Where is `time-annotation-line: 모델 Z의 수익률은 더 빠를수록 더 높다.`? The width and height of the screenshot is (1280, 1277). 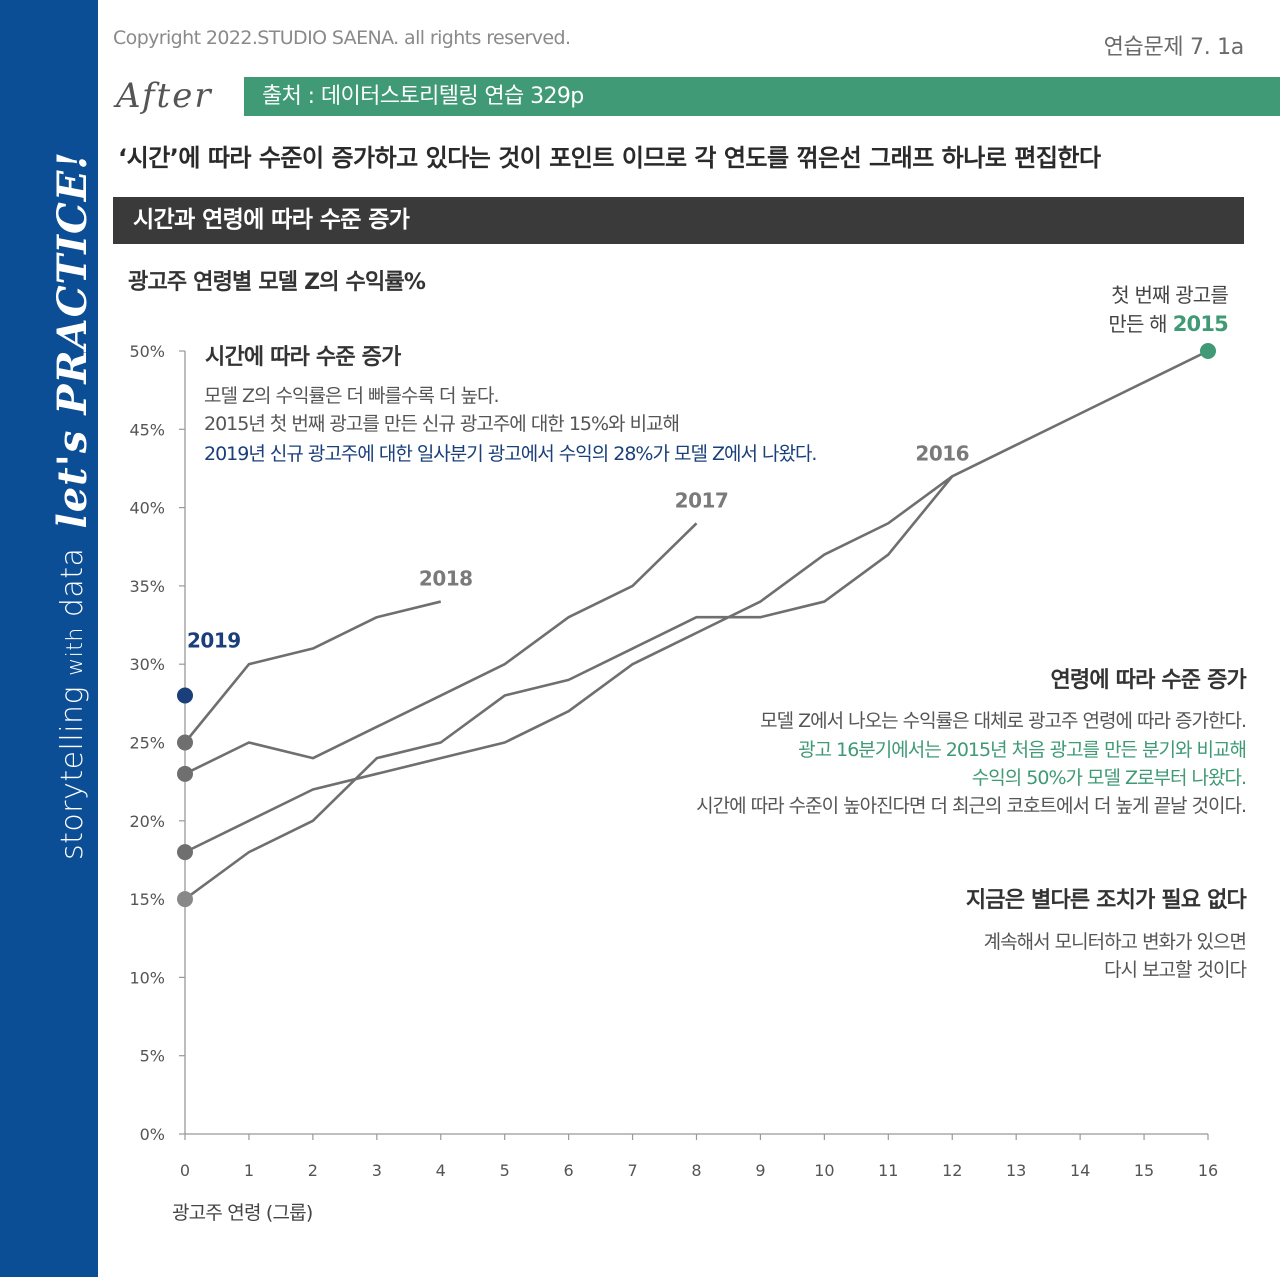
time-annotation-line: 모델 Z의 수익률은 더 빠를수록 더 높다. is located at coordinates (351, 396).